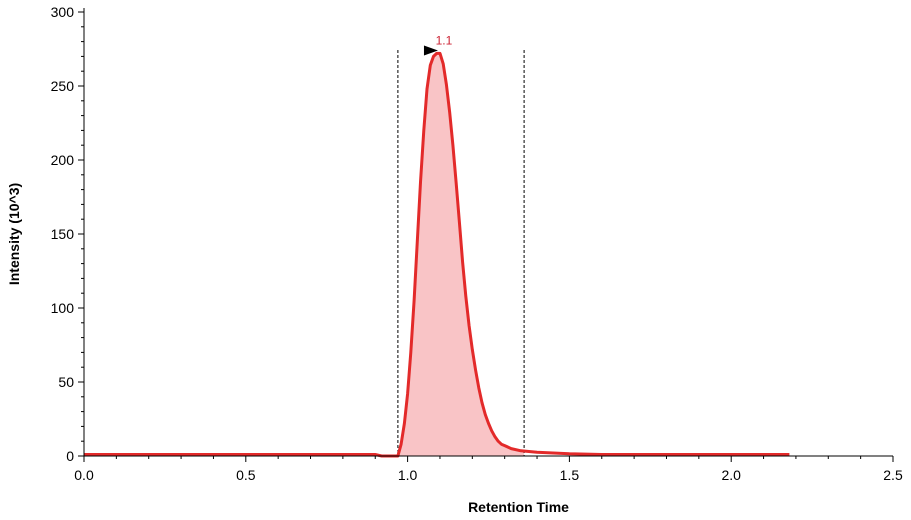 This screenshot has height=520, width=911. What do you see at coordinates (63, 86) in the screenshot?
I see `y-tick-label: 250` at bounding box center [63, 86].